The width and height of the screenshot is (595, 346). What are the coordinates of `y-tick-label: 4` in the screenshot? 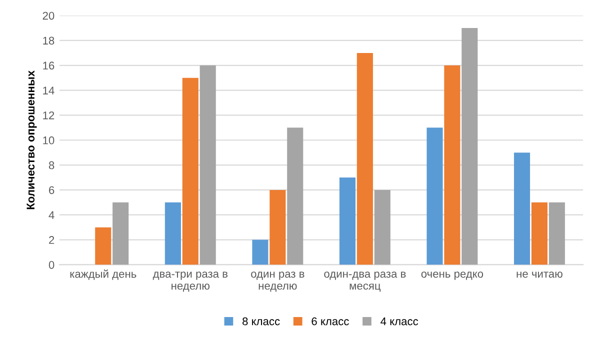 It's located at (51, 215).